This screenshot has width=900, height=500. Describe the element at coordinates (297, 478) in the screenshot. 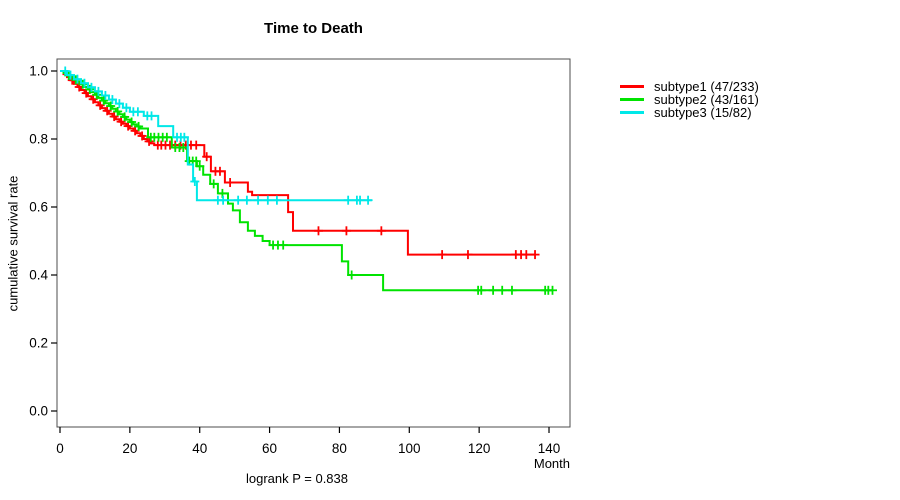

I see `logrank-p-annotation: logrank P = 0.838` at that location.